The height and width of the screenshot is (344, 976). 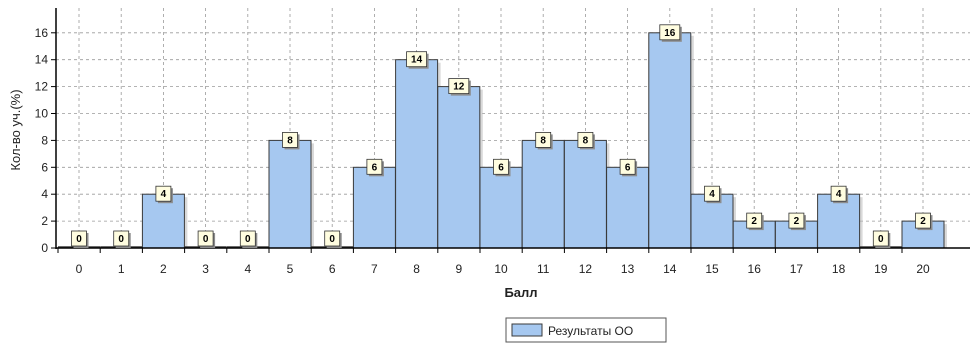 I want to click on x-tick-label: 0, so click(x=79, y=269).